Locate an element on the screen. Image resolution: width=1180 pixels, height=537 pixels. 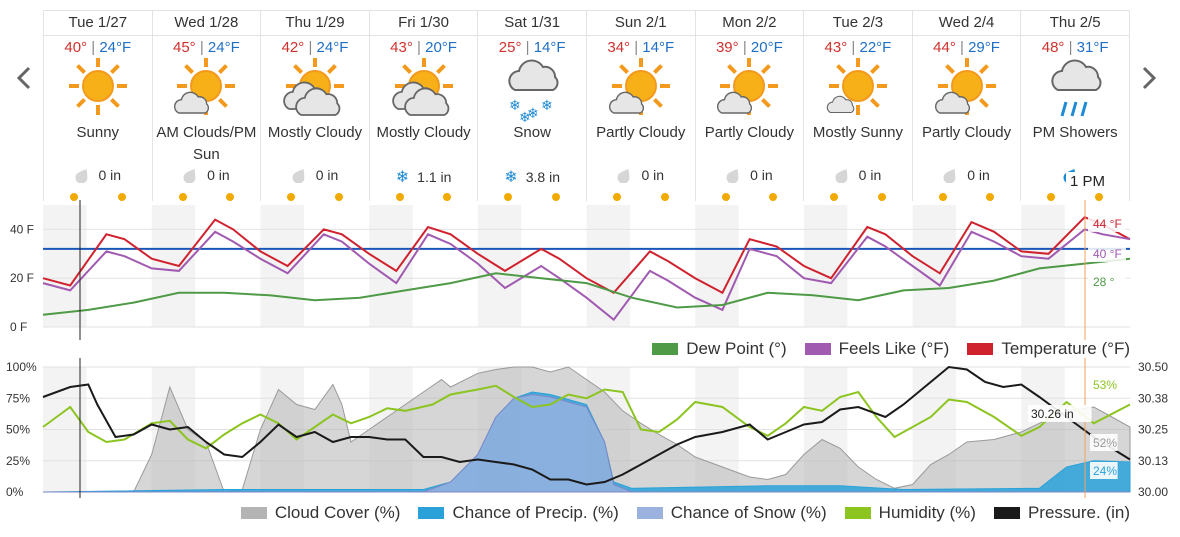
next-days-arrow is located at coordinates (1149, 78).